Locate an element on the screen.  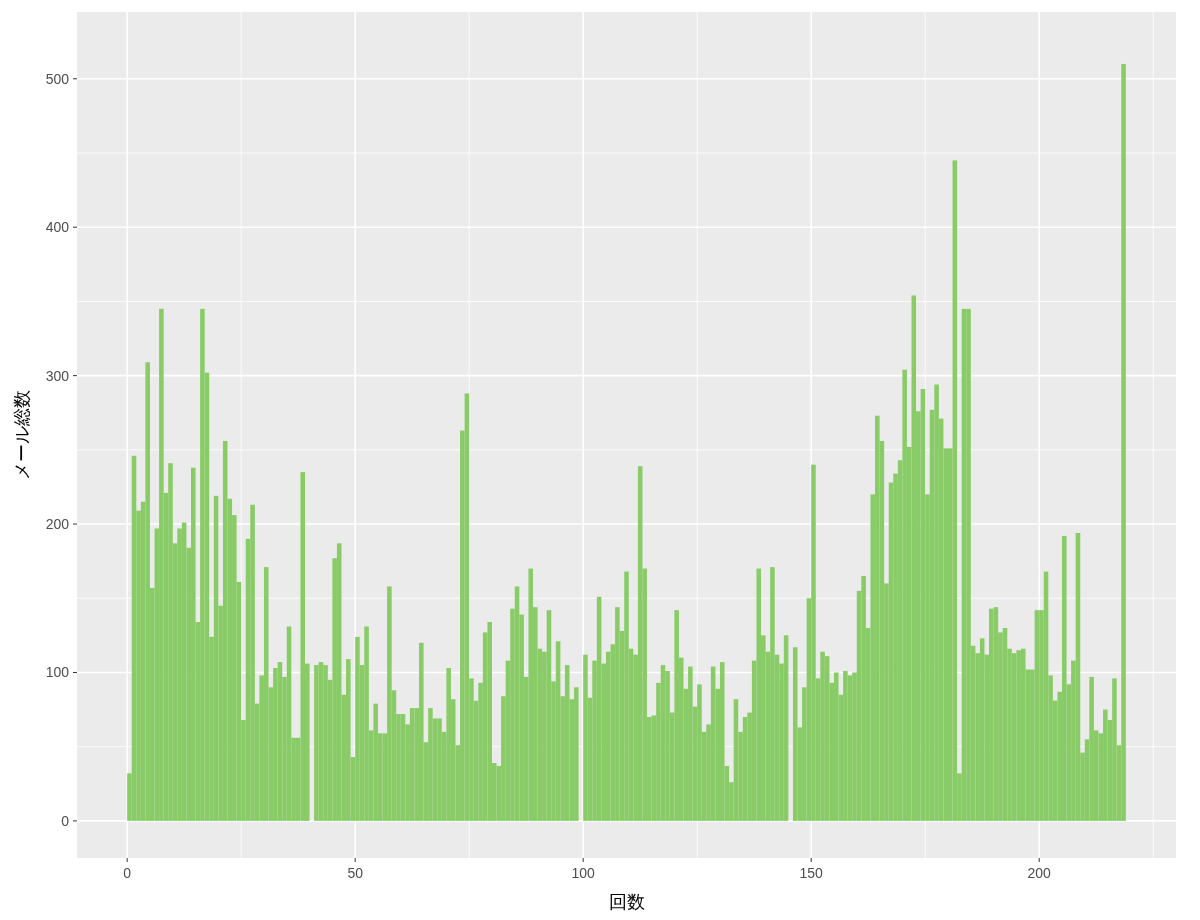
y-tick-label: 400 is located at coordinates (57, 227).